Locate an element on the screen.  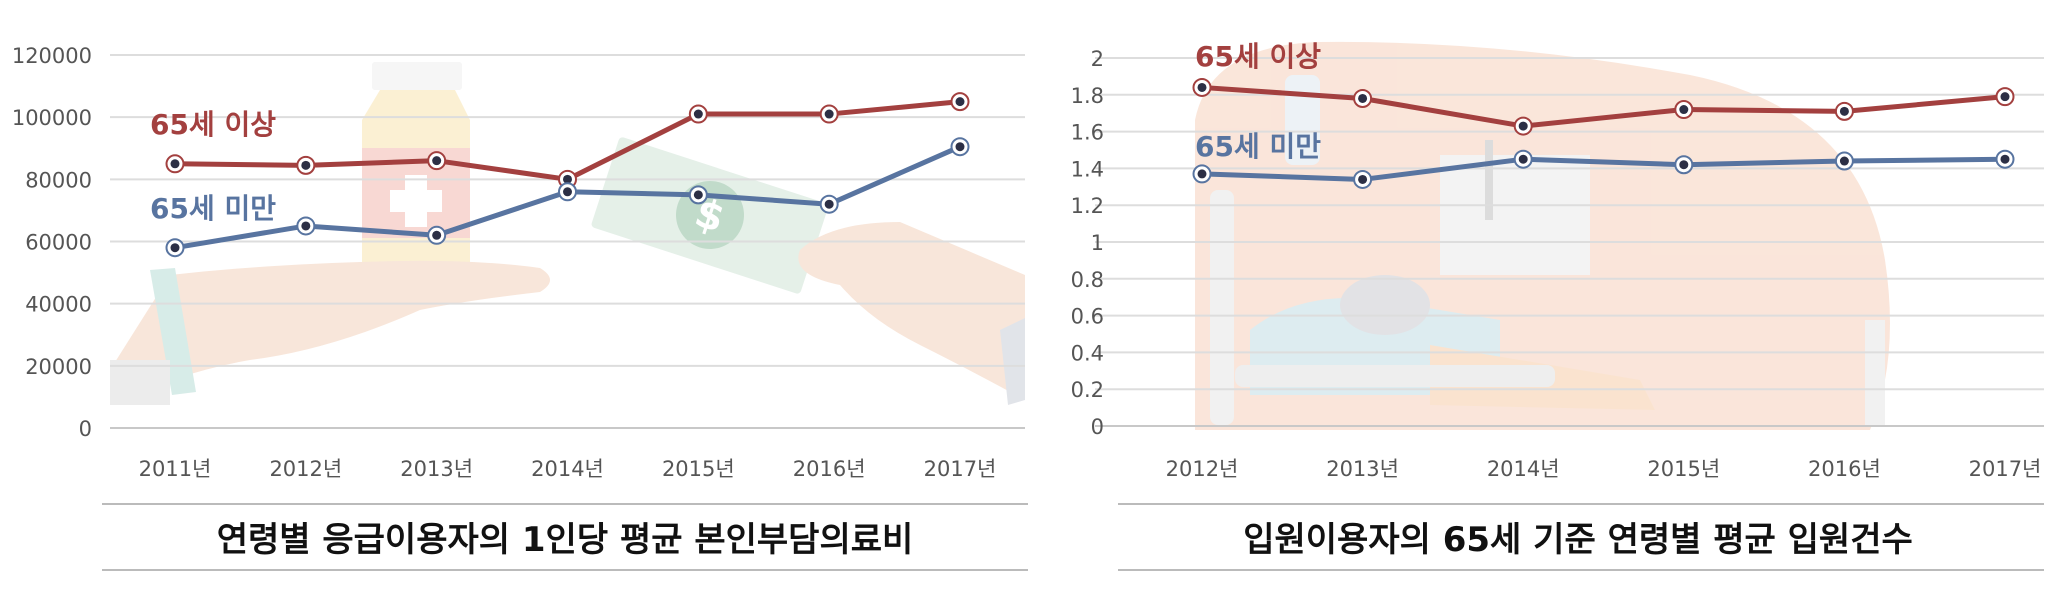
y-tick-label: 60000 is located at coordinates (58, 243).